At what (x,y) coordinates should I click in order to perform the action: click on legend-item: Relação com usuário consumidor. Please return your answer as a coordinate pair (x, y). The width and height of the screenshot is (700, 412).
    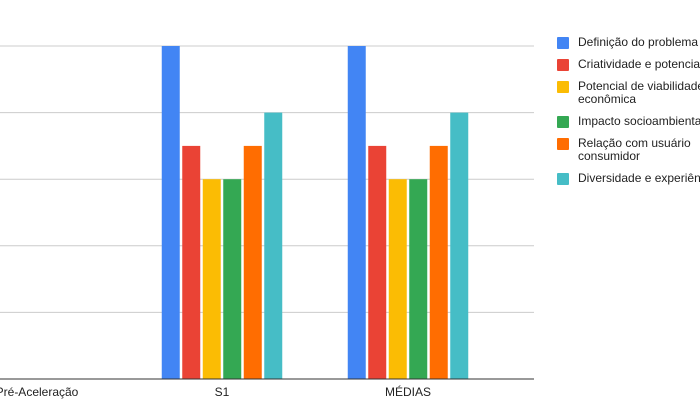
    Looking at the image, I should click on (628, 150).